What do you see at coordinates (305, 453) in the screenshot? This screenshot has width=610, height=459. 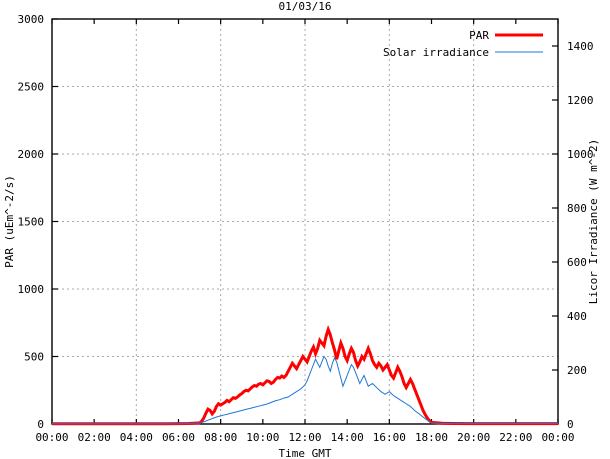 I see `x-axis-title: Time GMT` at bounding box center [305, 453].